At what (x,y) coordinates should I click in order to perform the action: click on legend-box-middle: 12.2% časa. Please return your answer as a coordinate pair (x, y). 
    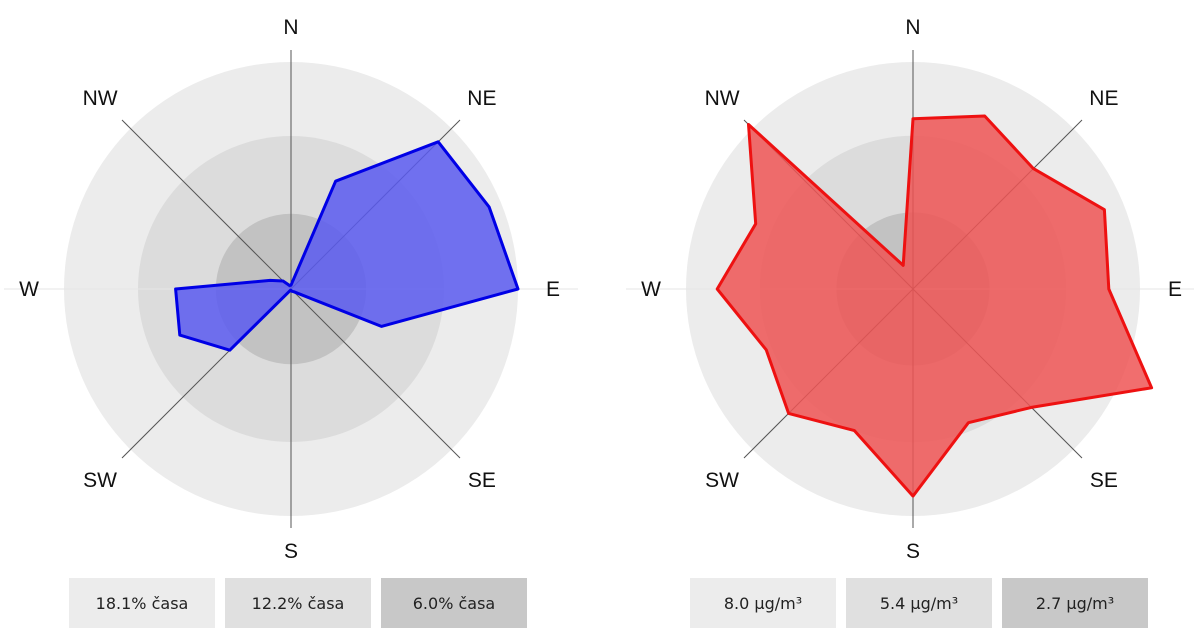
    Looking at the image, I should click on (298, 603).